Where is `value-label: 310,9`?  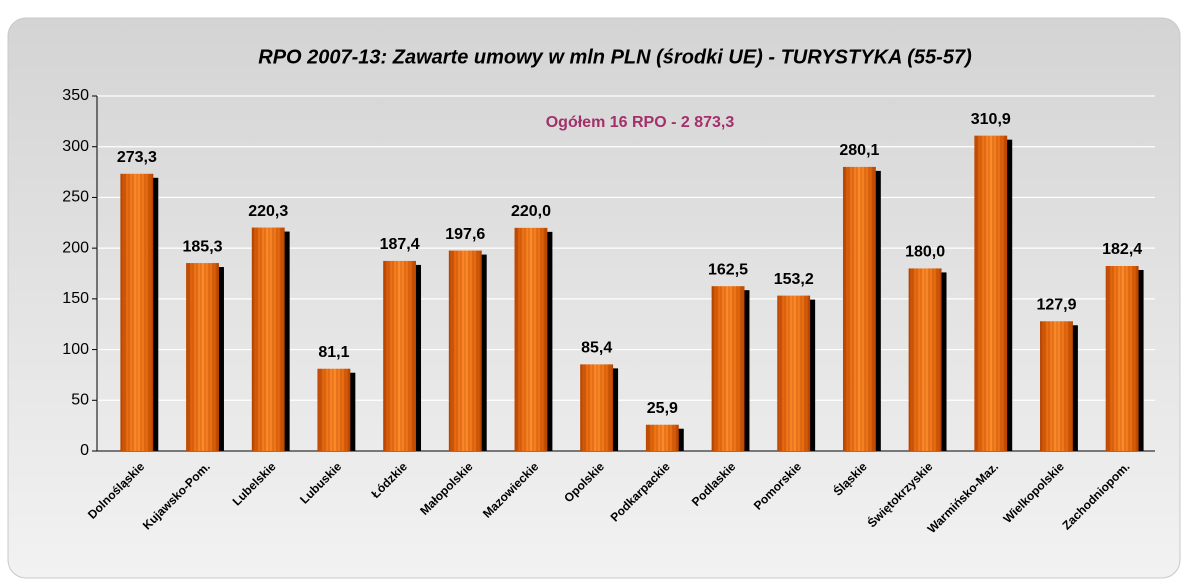 value-label: 310,9 is located at coordinates (991, 119).